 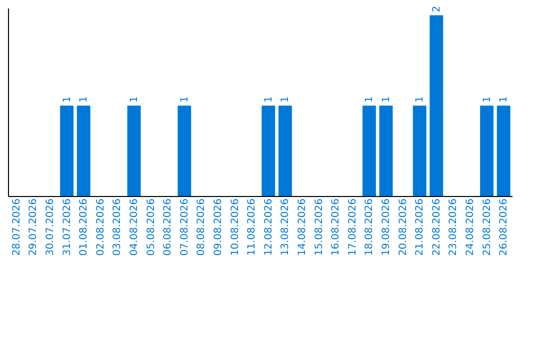 I want to click on x-tick-label: 06.08.2026, so click(x=168, y=227).